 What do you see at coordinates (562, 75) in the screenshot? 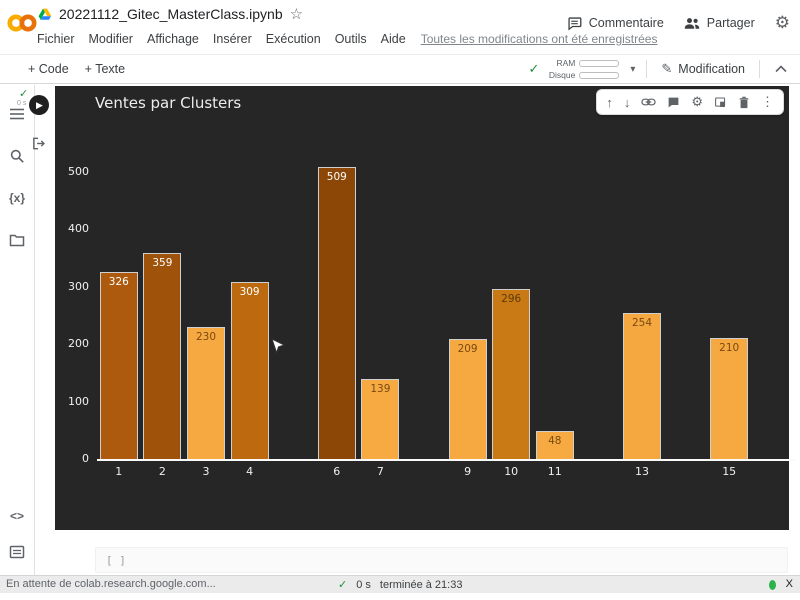
I see `disk-label: Disque` at bounding box center [562, 75].